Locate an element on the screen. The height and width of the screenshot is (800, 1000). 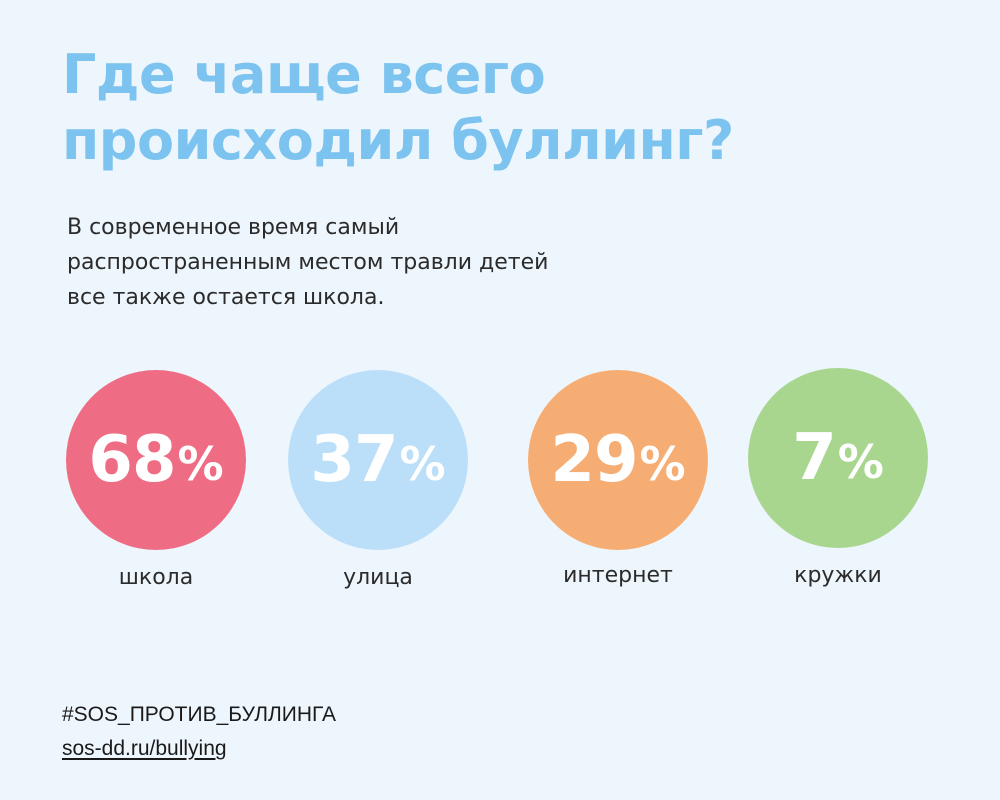
stat-internet: 29% интернет is located at coordinates (618, 479).